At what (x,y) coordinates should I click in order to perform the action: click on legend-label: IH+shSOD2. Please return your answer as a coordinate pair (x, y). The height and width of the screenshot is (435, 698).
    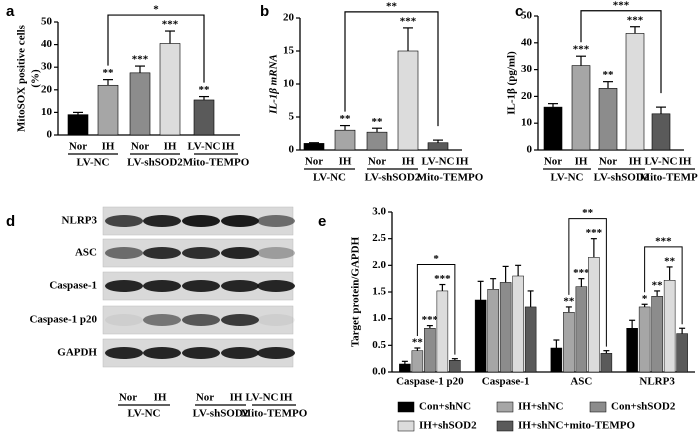
    Looking at the image, I should click on (448, 426).